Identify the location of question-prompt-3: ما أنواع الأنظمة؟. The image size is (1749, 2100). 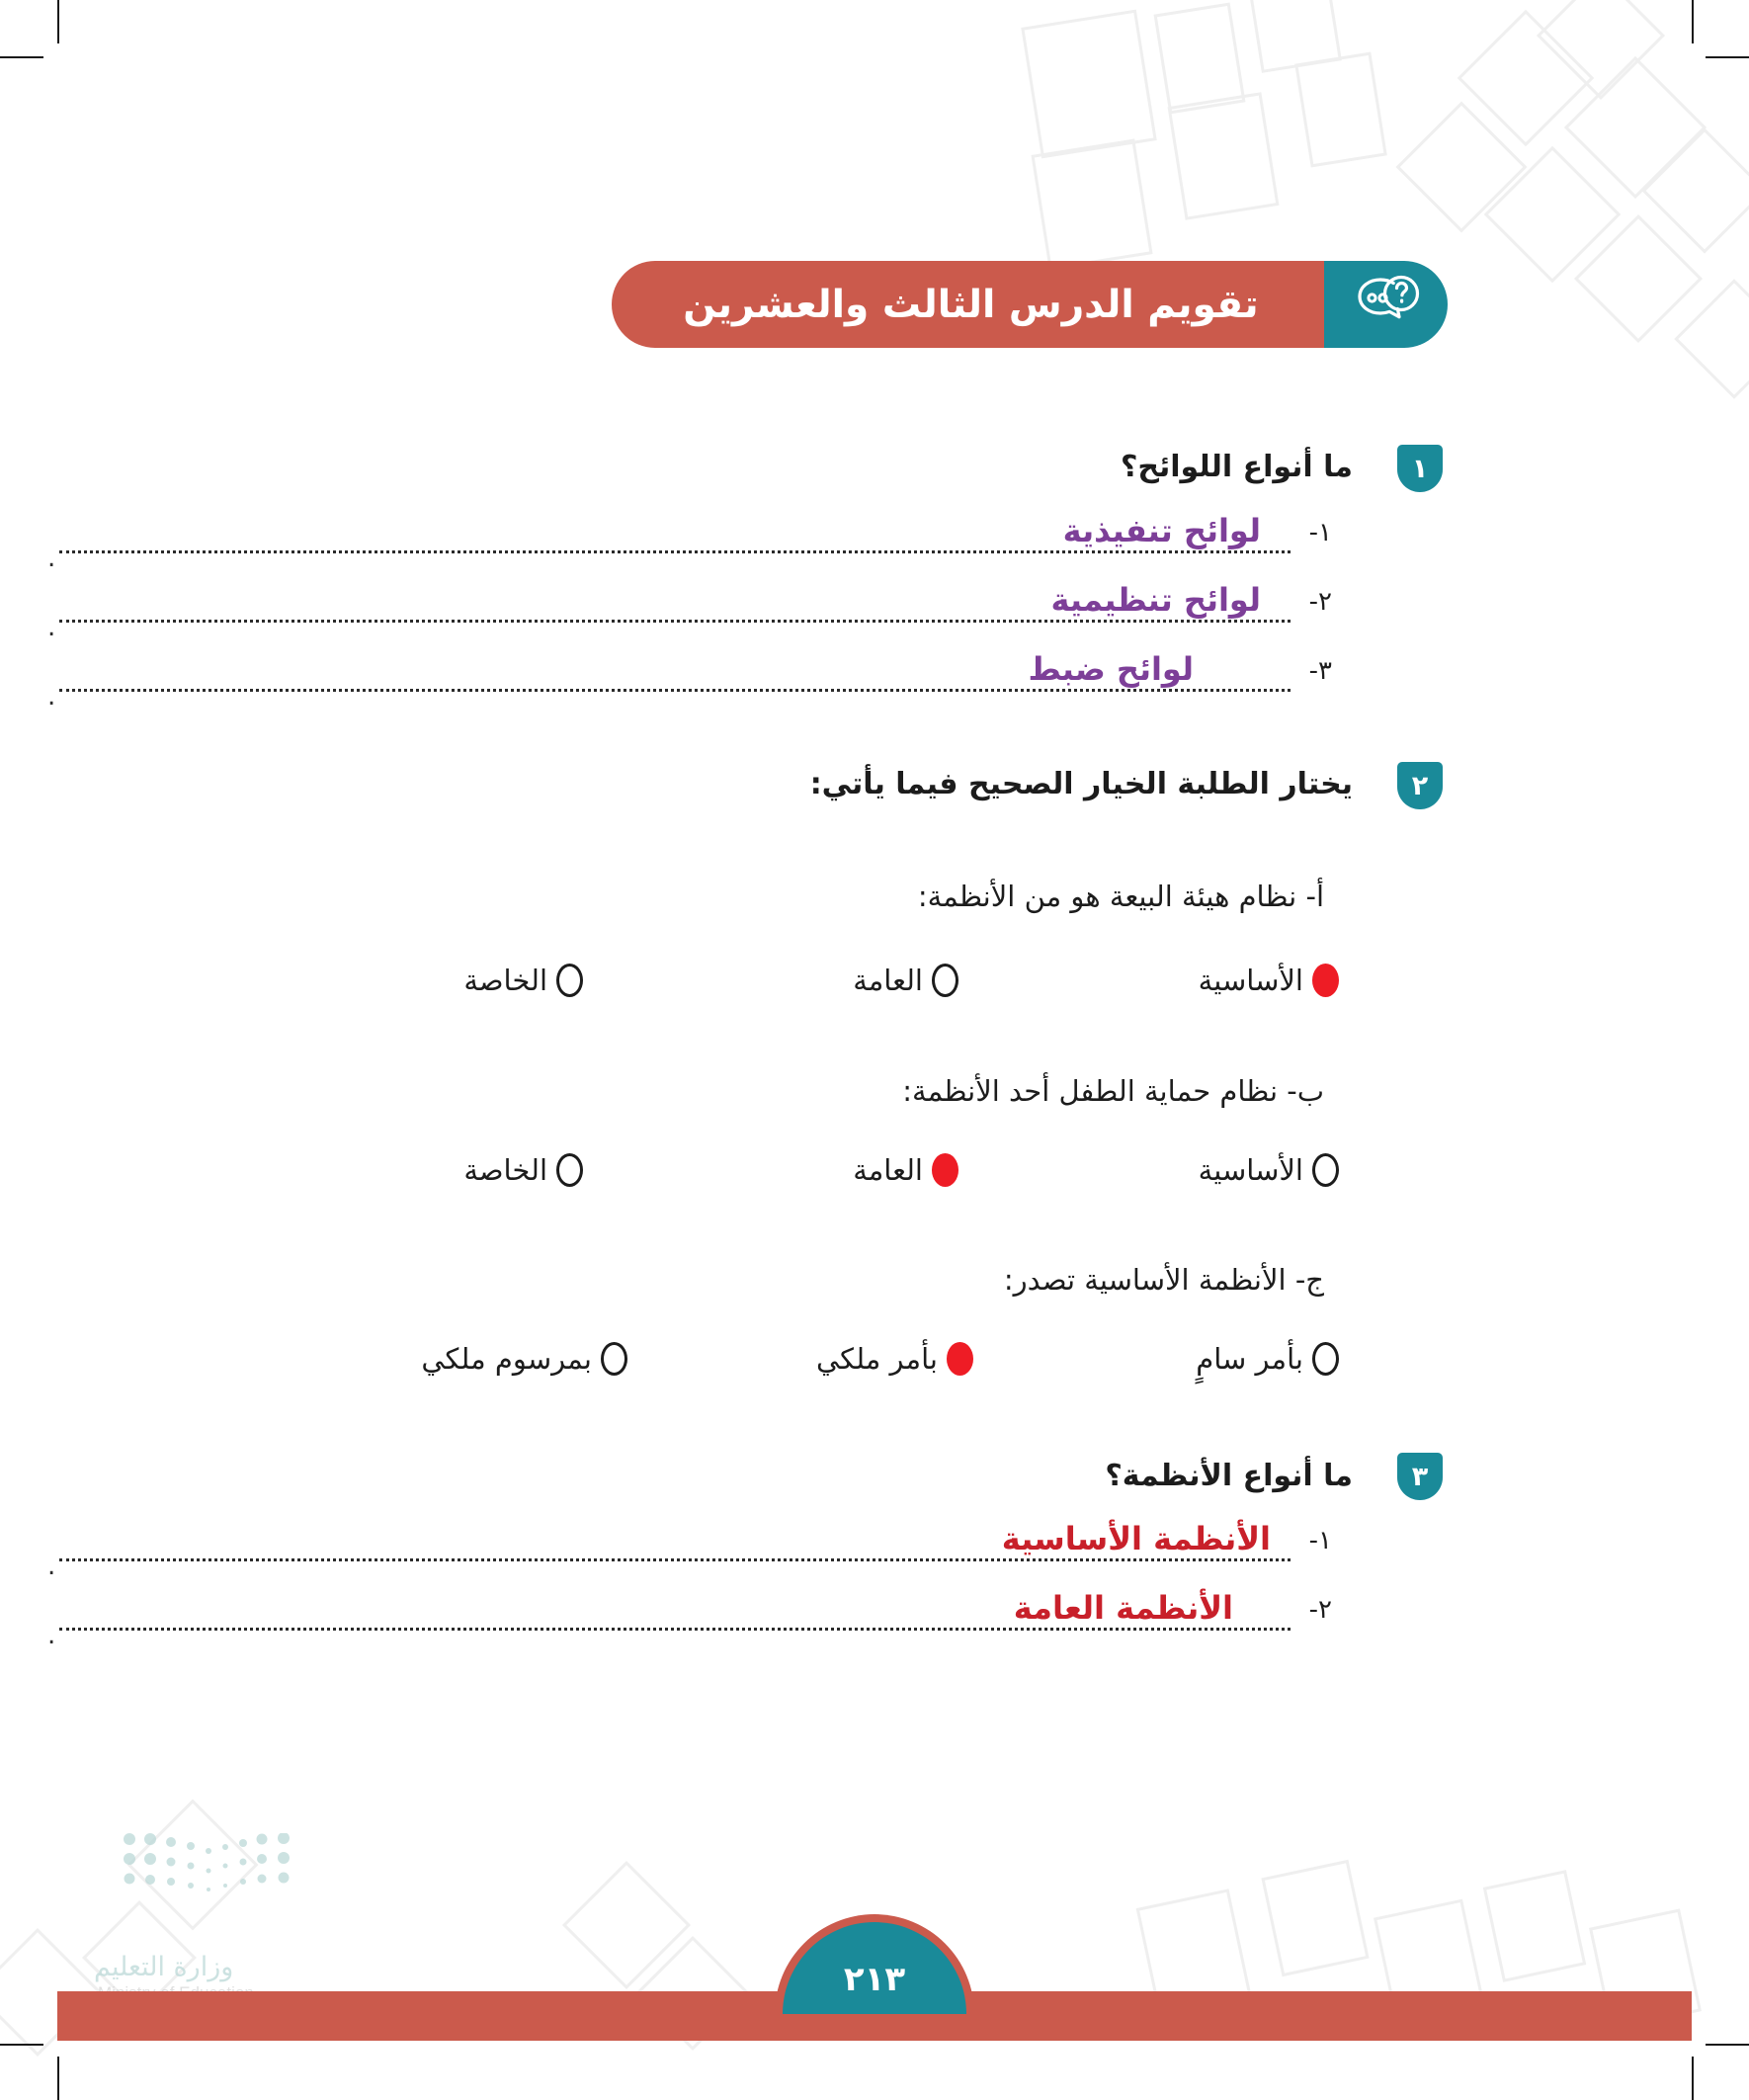
(1229, 1476).